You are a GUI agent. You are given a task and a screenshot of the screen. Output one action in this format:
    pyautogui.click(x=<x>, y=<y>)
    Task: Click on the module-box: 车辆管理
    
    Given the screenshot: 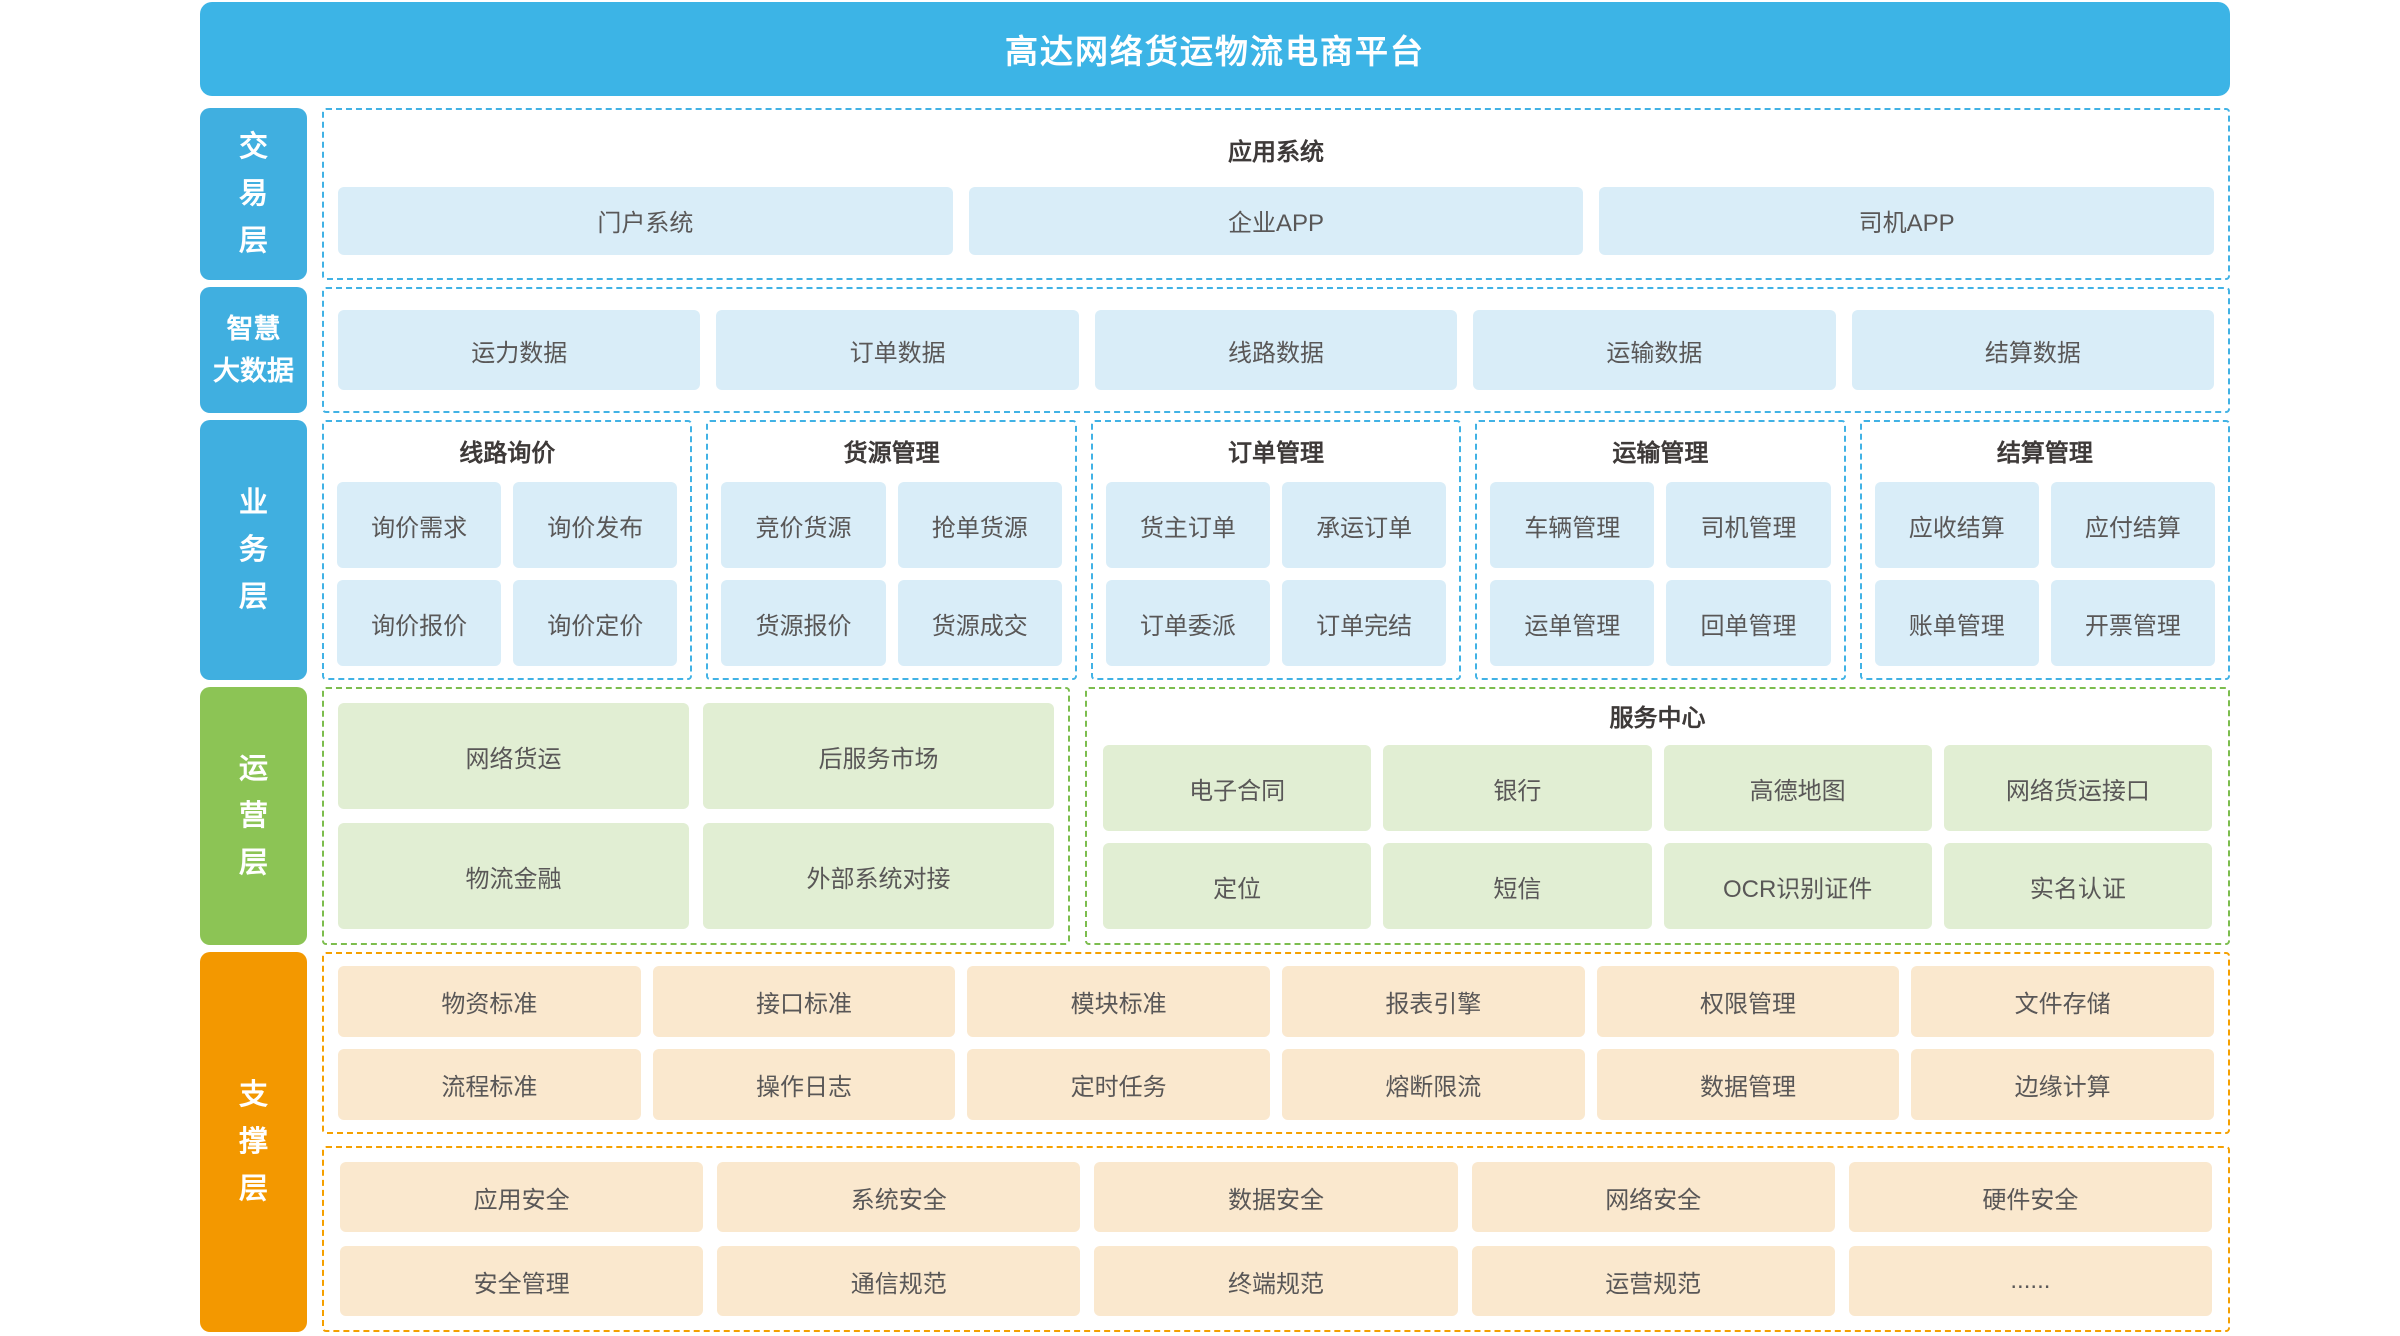 What is the action you would take?
    pyautogui.click(x=1572, y=525)
    